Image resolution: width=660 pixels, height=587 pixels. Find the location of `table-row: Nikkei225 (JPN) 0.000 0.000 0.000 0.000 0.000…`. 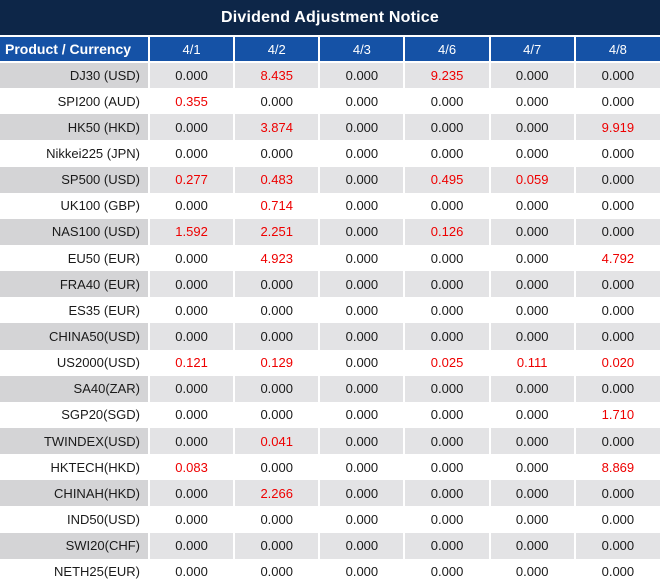

table-row: Nikkei225 (JPN) 0.000 0.000 0.000 0.000 0.000… is located at coordinates (330, 153).